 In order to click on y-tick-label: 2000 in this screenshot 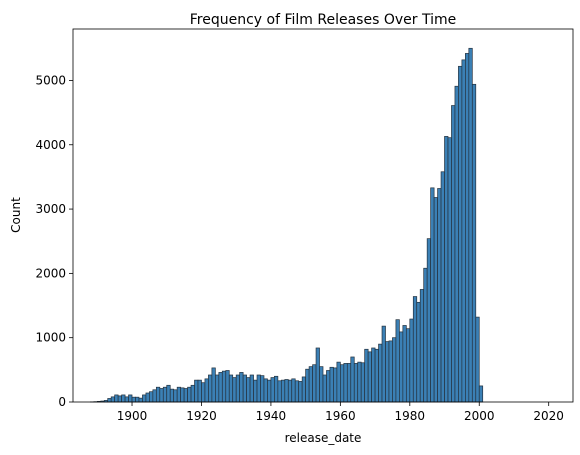, I will do `click(50, 273)`.